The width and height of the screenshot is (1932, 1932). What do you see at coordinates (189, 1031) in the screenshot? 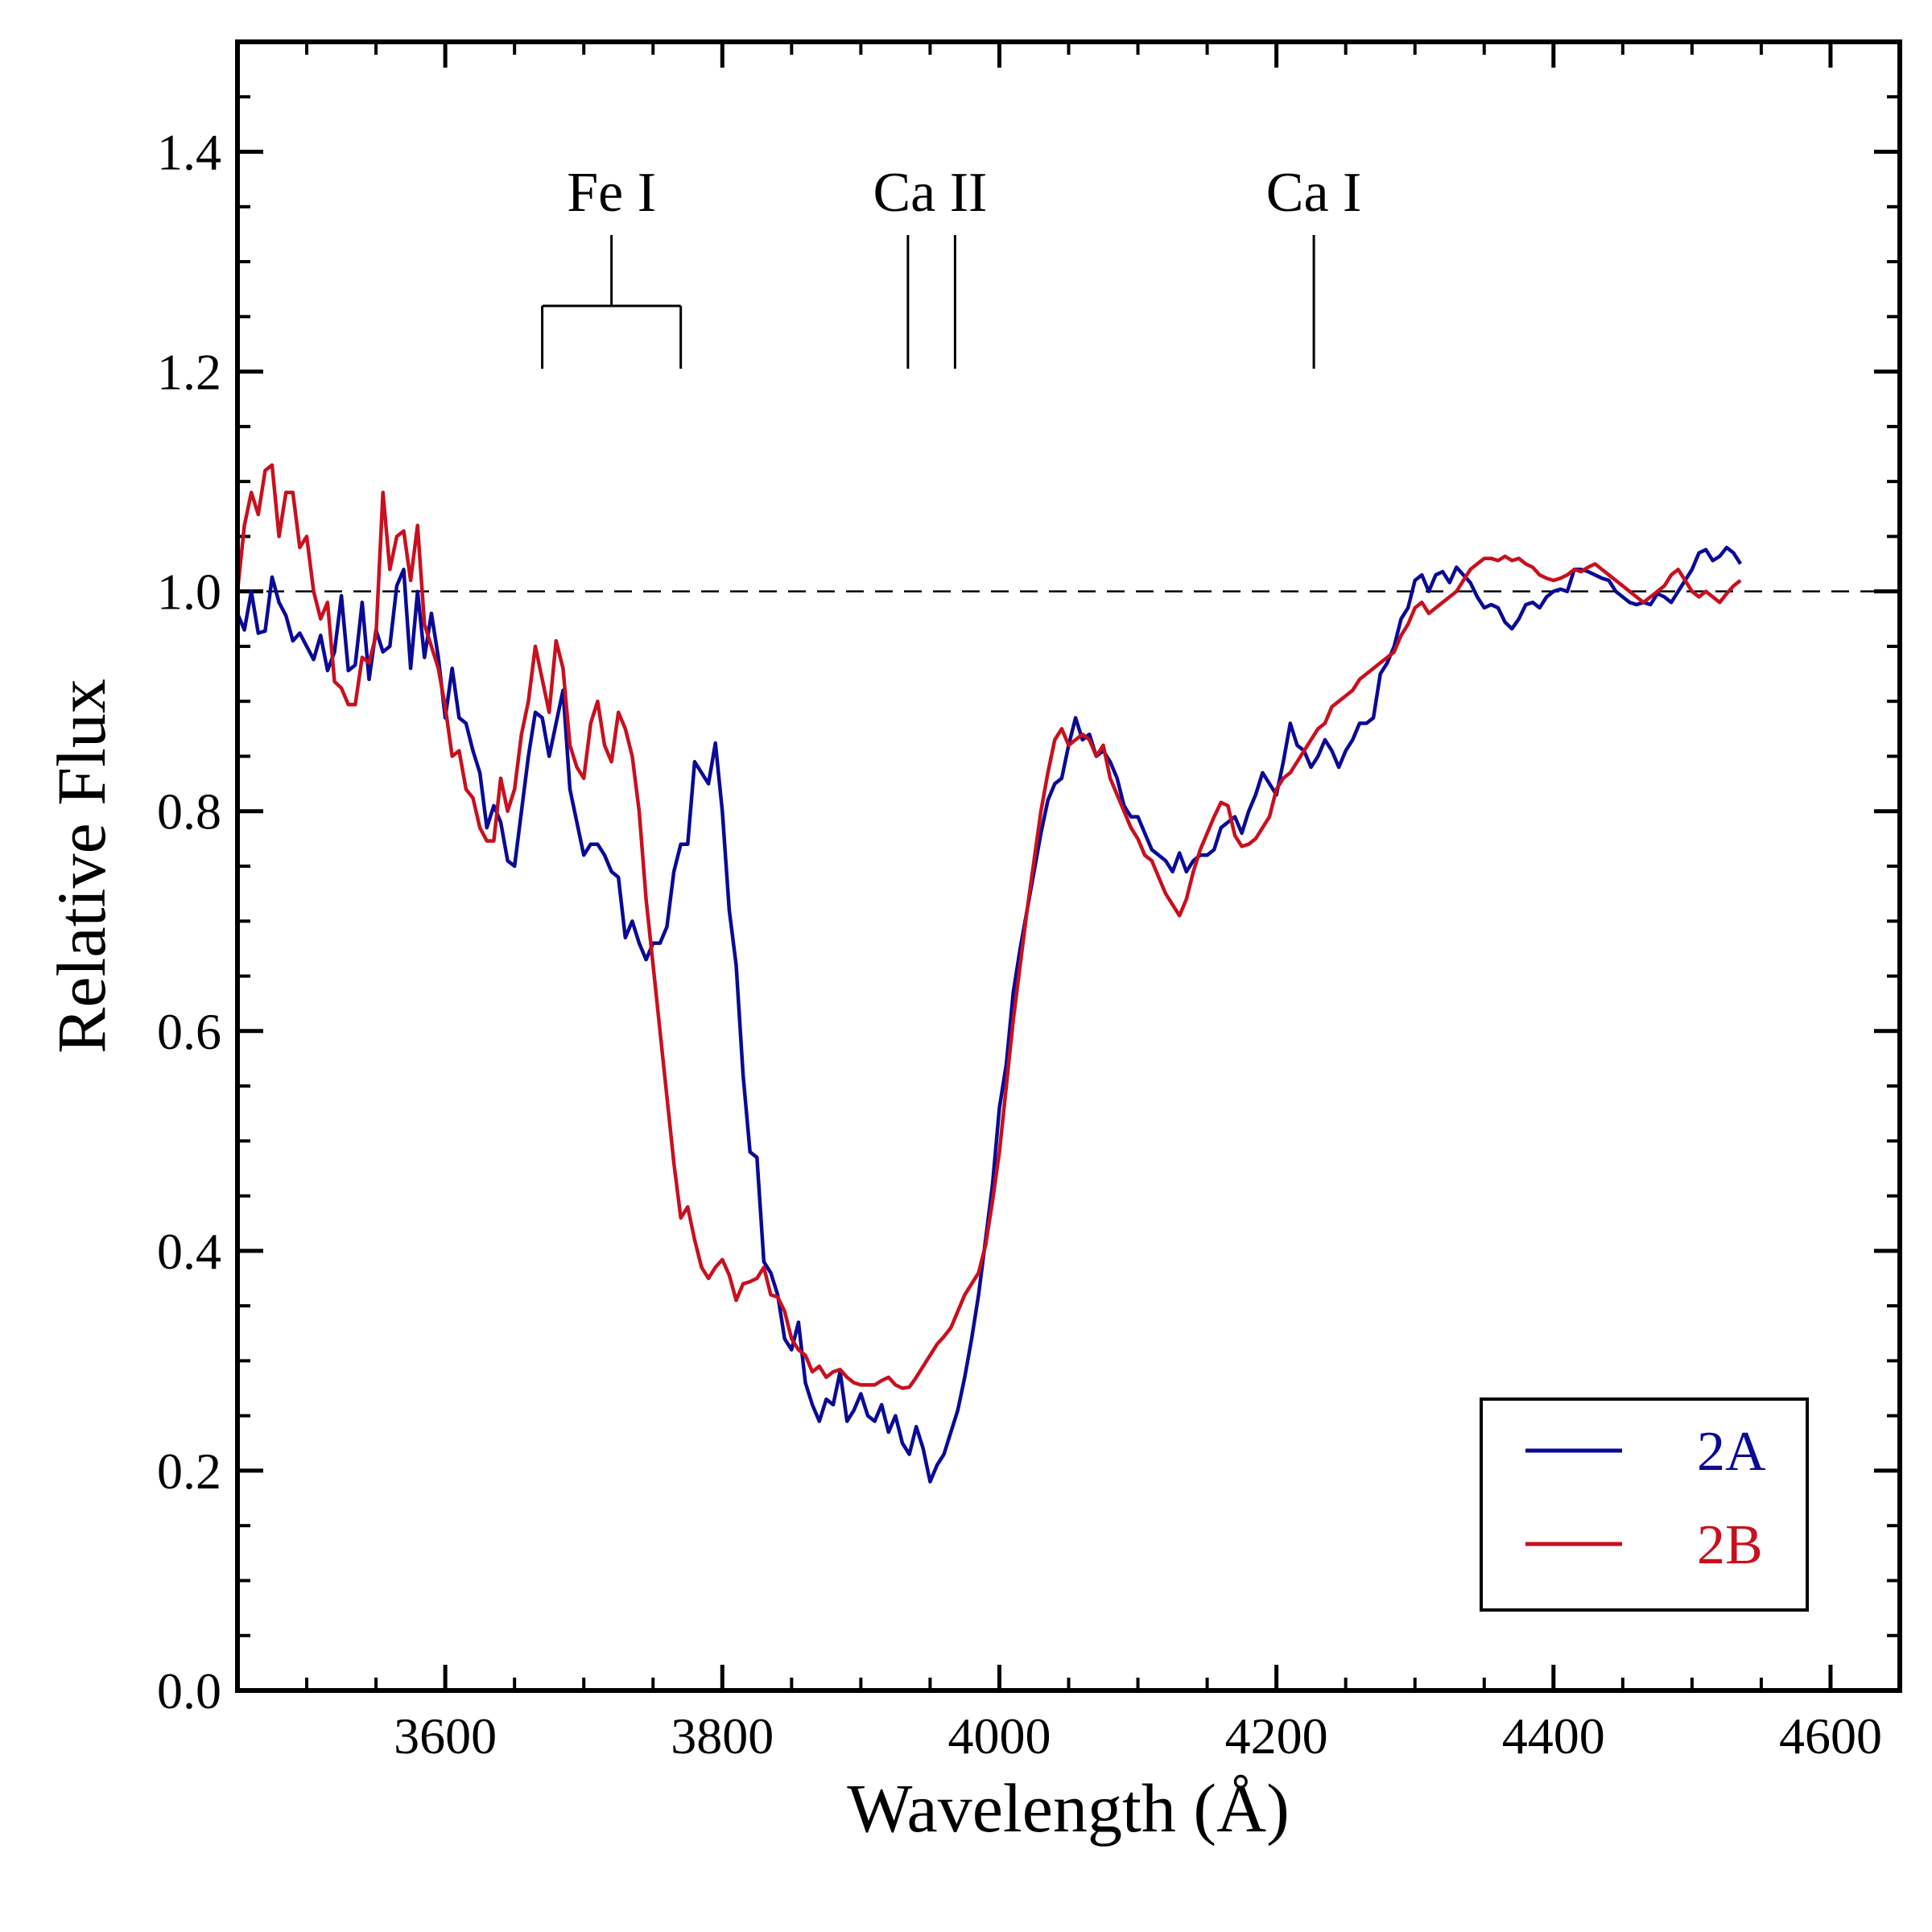
I see `y-tick-label: 0.6` at bounding box center [189, 1031].